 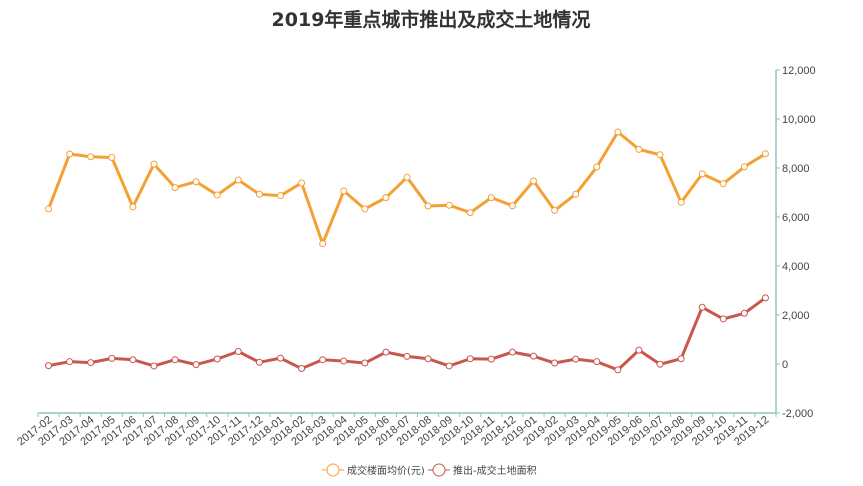 I want to click on y-tick-label: 6,000, so click(x=796, y=218).